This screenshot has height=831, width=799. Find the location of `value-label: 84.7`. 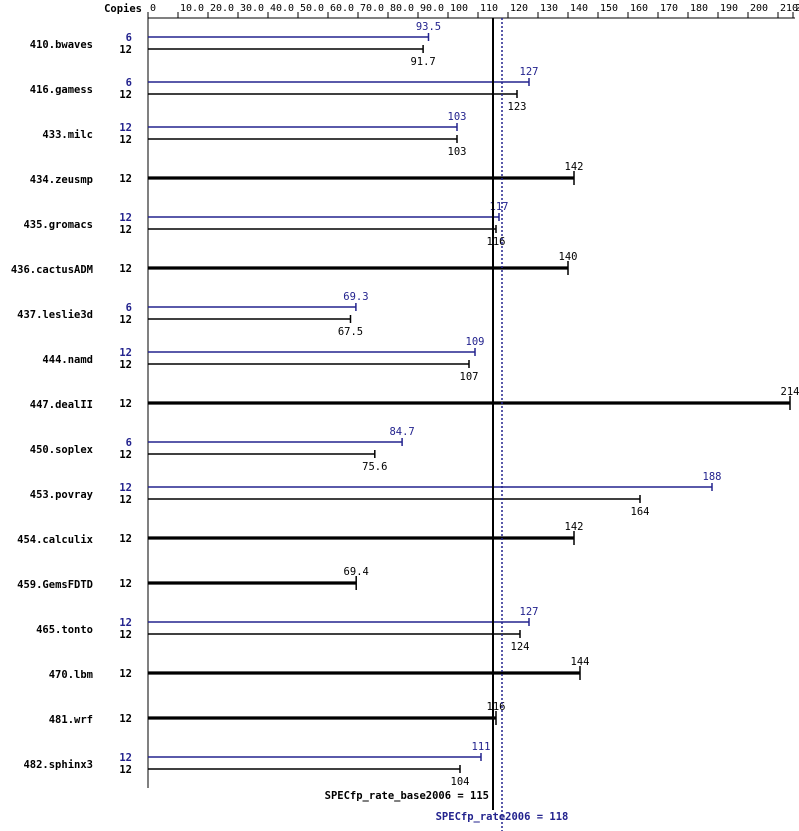

value-label: 84.7 is located at coordinates (401, 432).